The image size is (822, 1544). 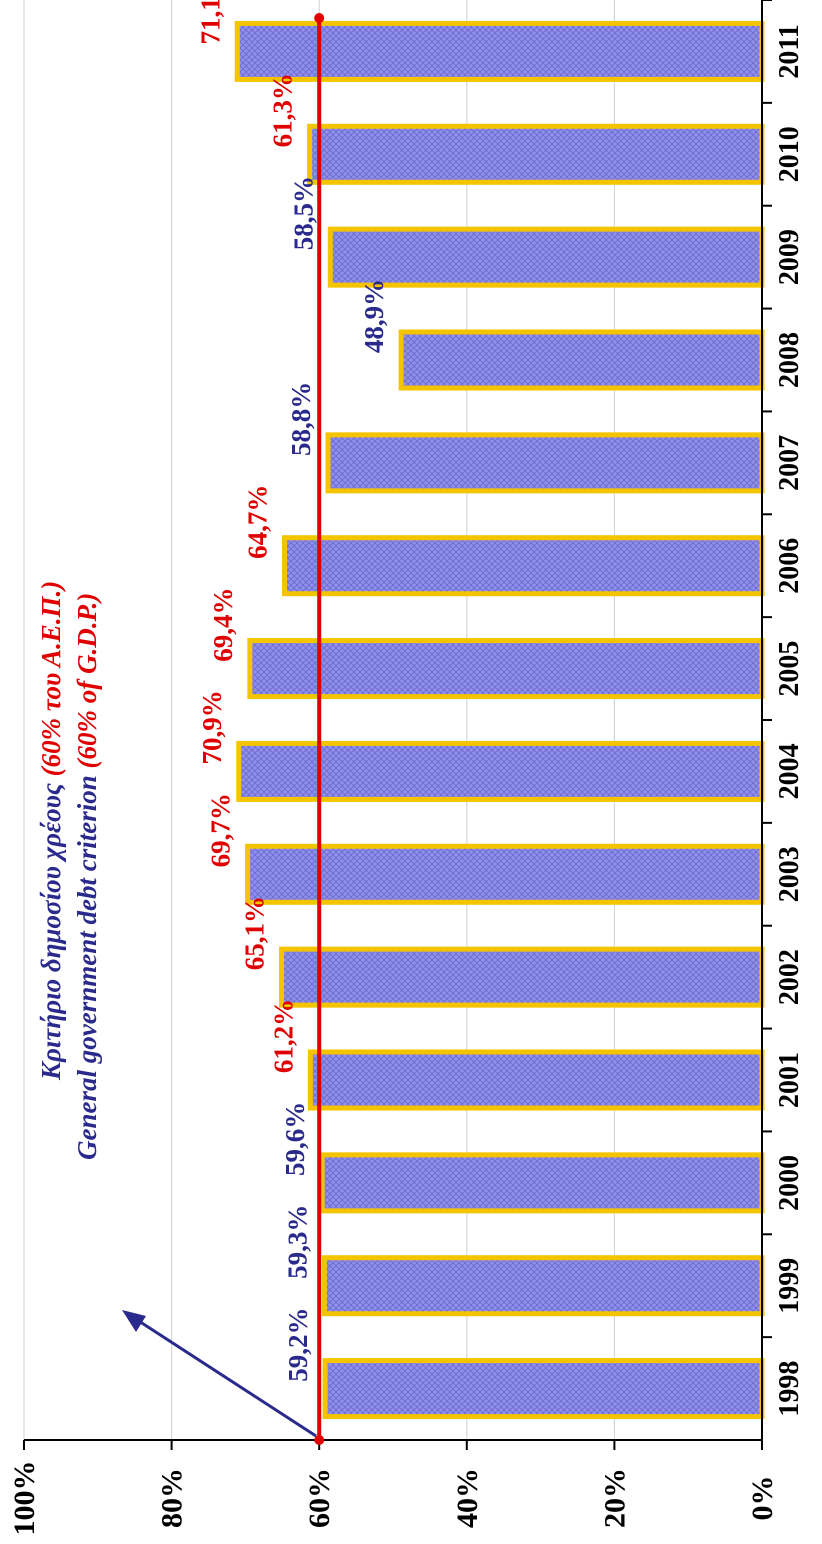 What do you see at coordinates (542, 1183) in the screenshot?
I see `bar-2000` at bounding box center [542, 1183].